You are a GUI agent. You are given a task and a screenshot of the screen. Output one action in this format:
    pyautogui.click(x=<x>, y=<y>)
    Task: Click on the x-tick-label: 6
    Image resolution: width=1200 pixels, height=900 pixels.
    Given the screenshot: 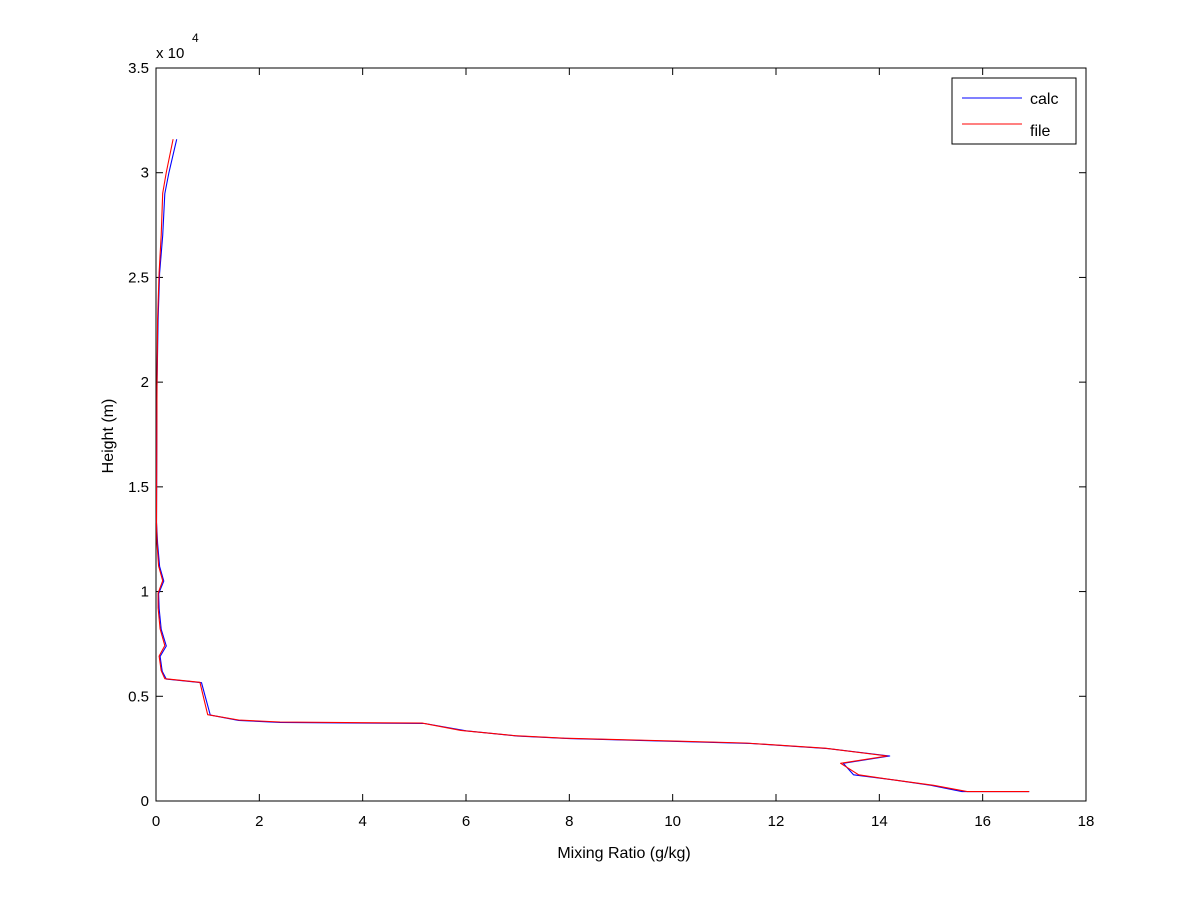 What is the action you would take?
    pyautogui.click(x=466, y=821)
    